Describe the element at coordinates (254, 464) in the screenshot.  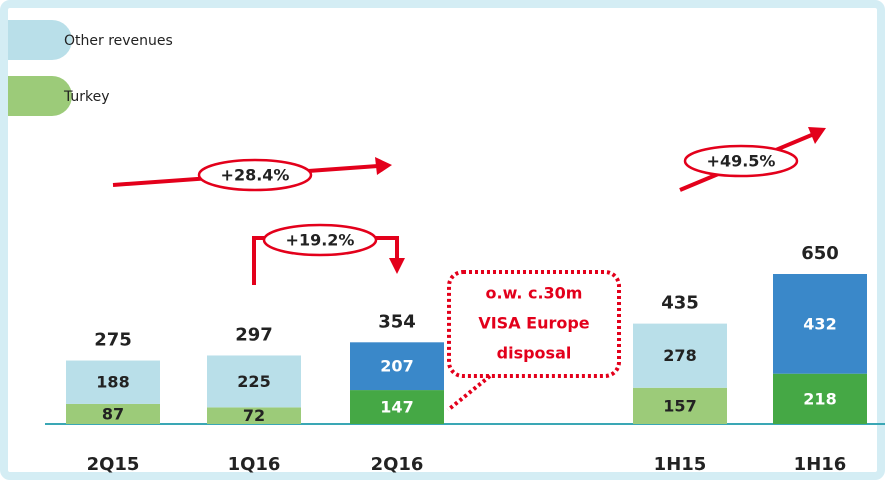
I see `x-tick-label: 1Q16` at that location.